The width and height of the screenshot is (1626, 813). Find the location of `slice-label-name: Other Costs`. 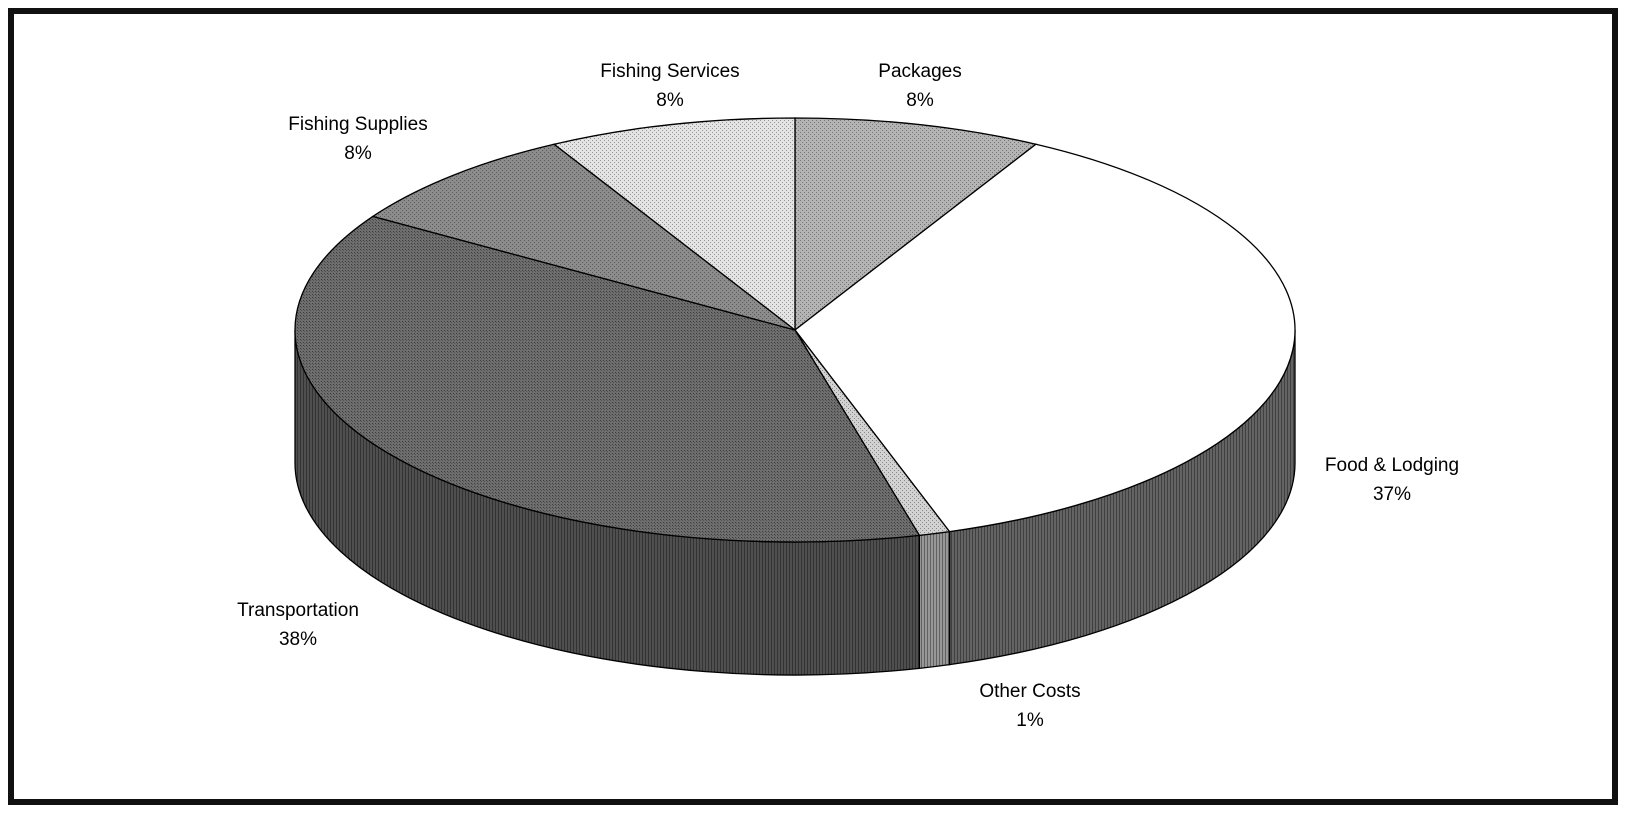

slice-label-name: Other Costs is located at coordinates (1029, 691).